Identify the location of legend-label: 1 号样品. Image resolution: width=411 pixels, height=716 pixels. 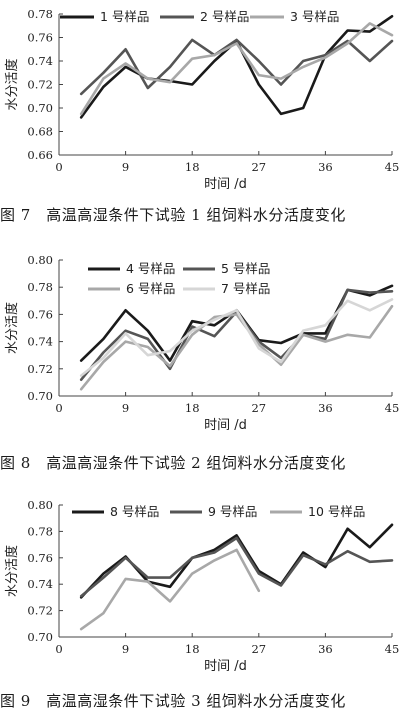
(124, 16).